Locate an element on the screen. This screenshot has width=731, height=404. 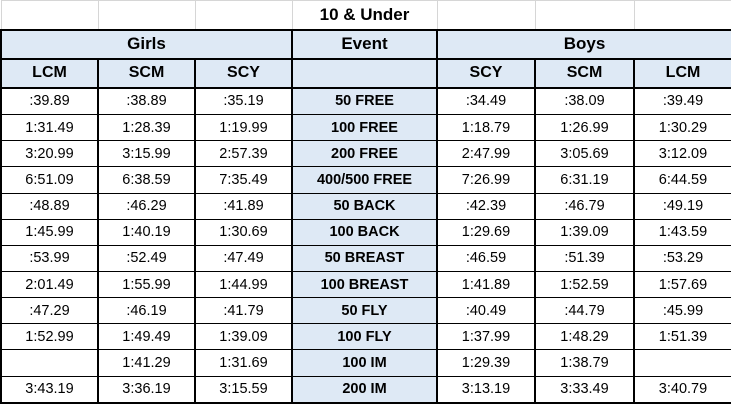
time-cell: :46.79 is located at coordinates (584, 206).